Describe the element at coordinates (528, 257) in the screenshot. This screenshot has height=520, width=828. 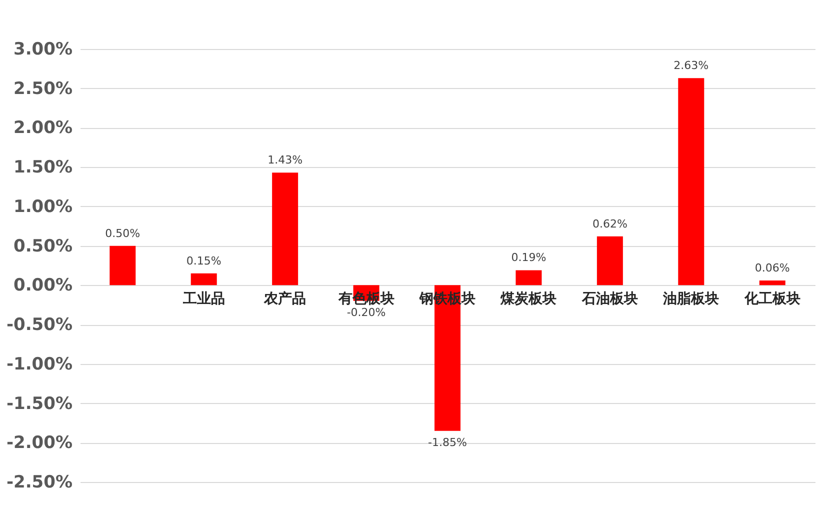
I see `data-label: 0.19%` at that location.